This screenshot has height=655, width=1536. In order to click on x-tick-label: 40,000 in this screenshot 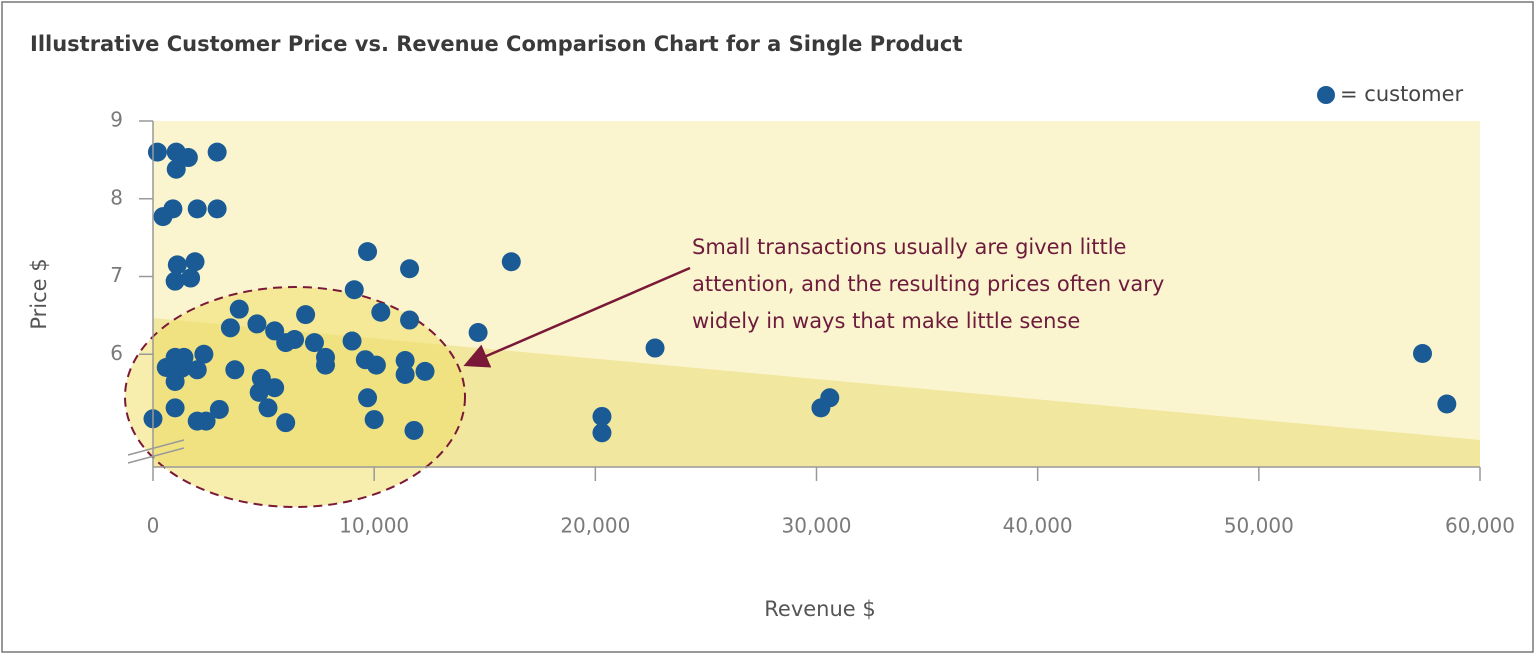, I will do `click(1038, 526)`.